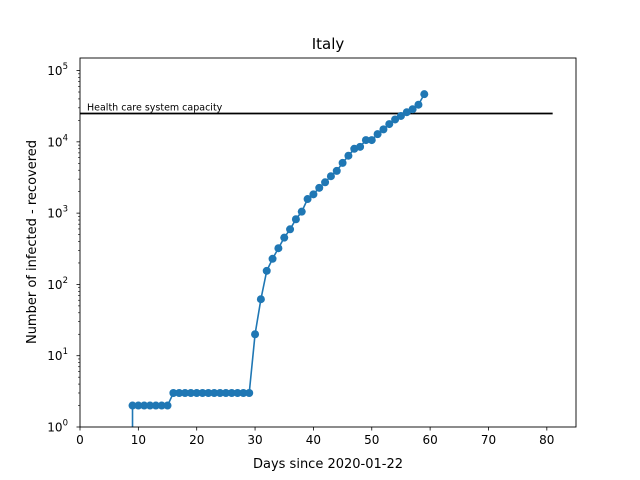 The width and height of the screenshot is (640, 480). I want to click on x-tick-label: 80, so click(546, 440).